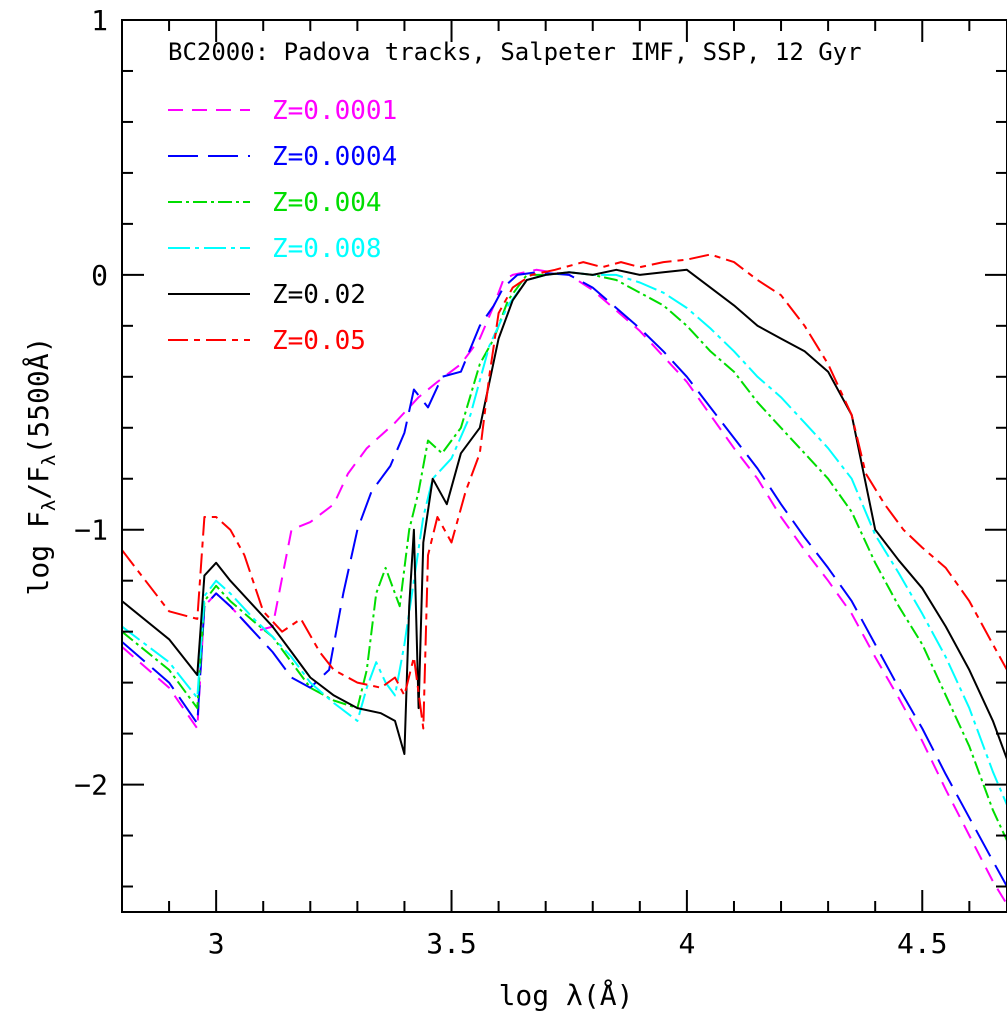 Image resolution: width=1007 pixels, height=1022 pixels. What do you see at coordinates (99, 275) in the screenshot?
I see `y-tick-label: 0` at bounding box center [99, 275].